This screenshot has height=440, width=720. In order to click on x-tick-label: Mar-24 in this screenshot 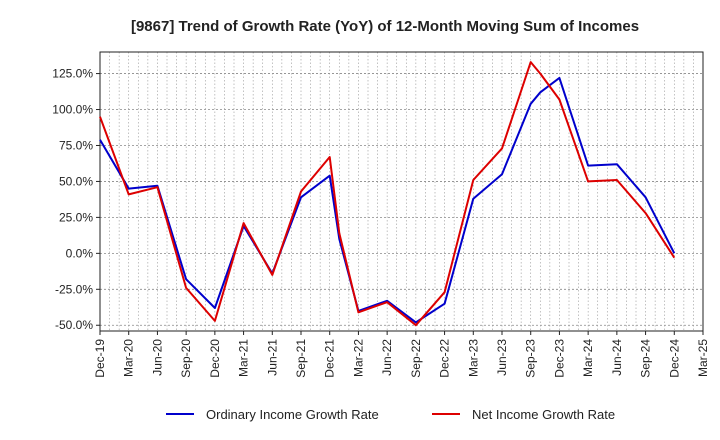, I will do `click(588, 358)`.